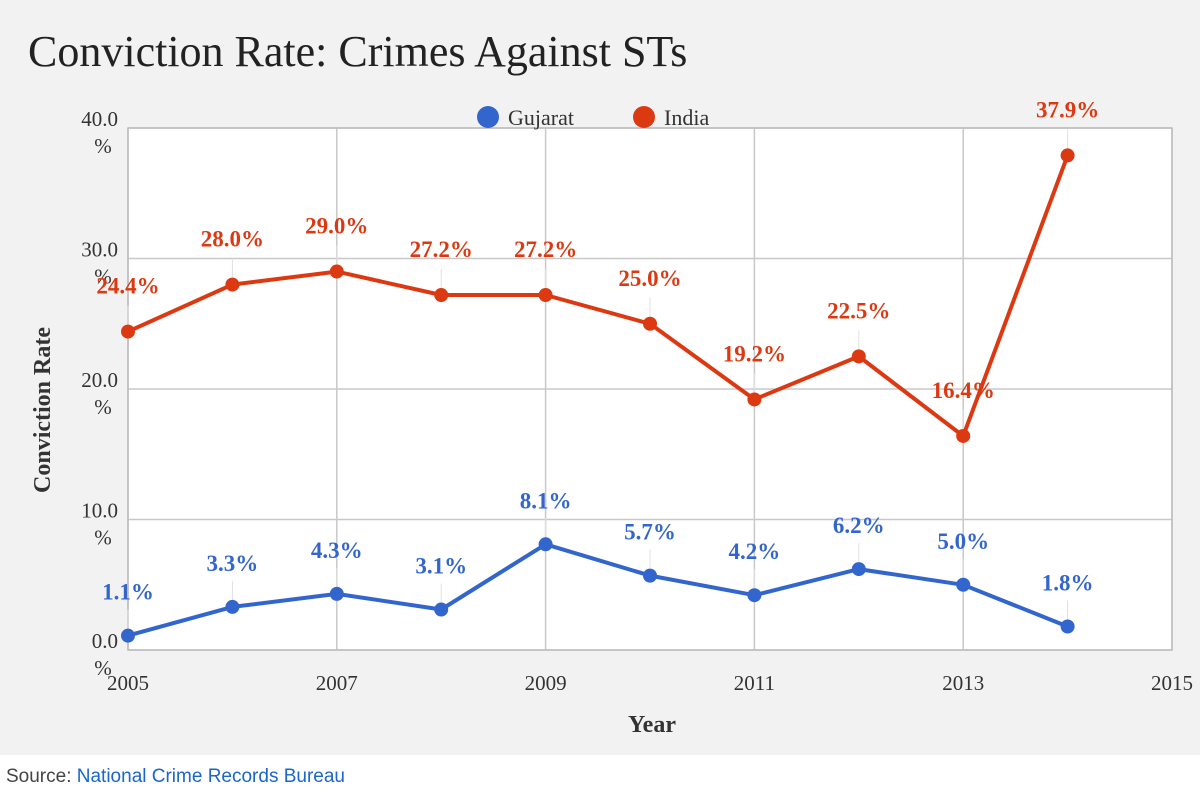  What do you see at coordinates (963, 390) in the screenshot?
I see `data-label-india: 16.4%` at bounding box center [963, 390].